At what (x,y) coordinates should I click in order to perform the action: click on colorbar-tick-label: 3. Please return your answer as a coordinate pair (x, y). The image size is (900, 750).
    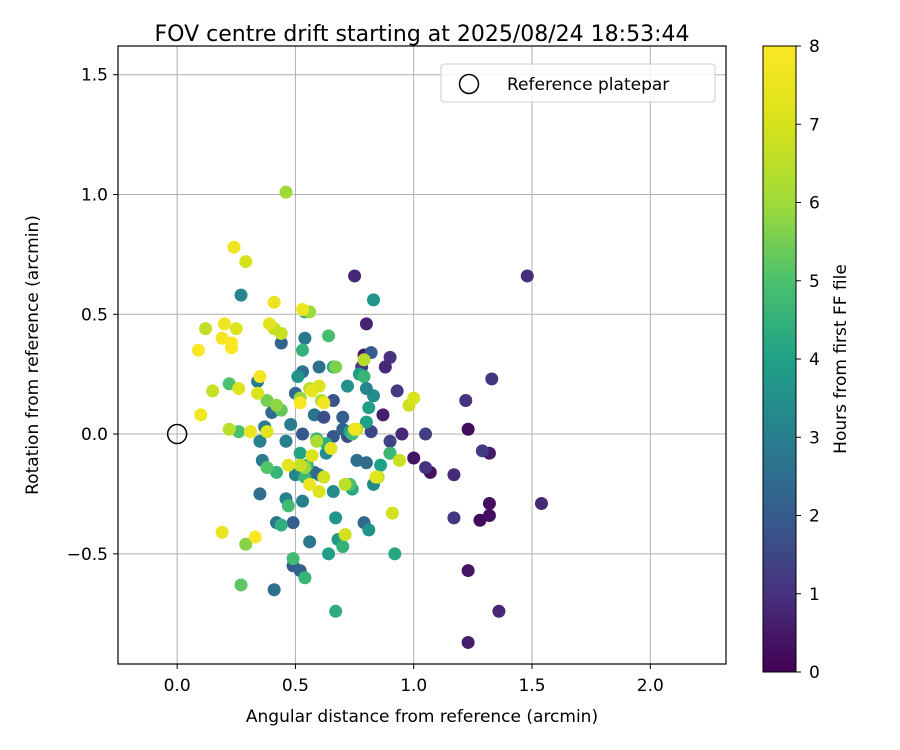
    Looking at the image, I should click on (814, 438).